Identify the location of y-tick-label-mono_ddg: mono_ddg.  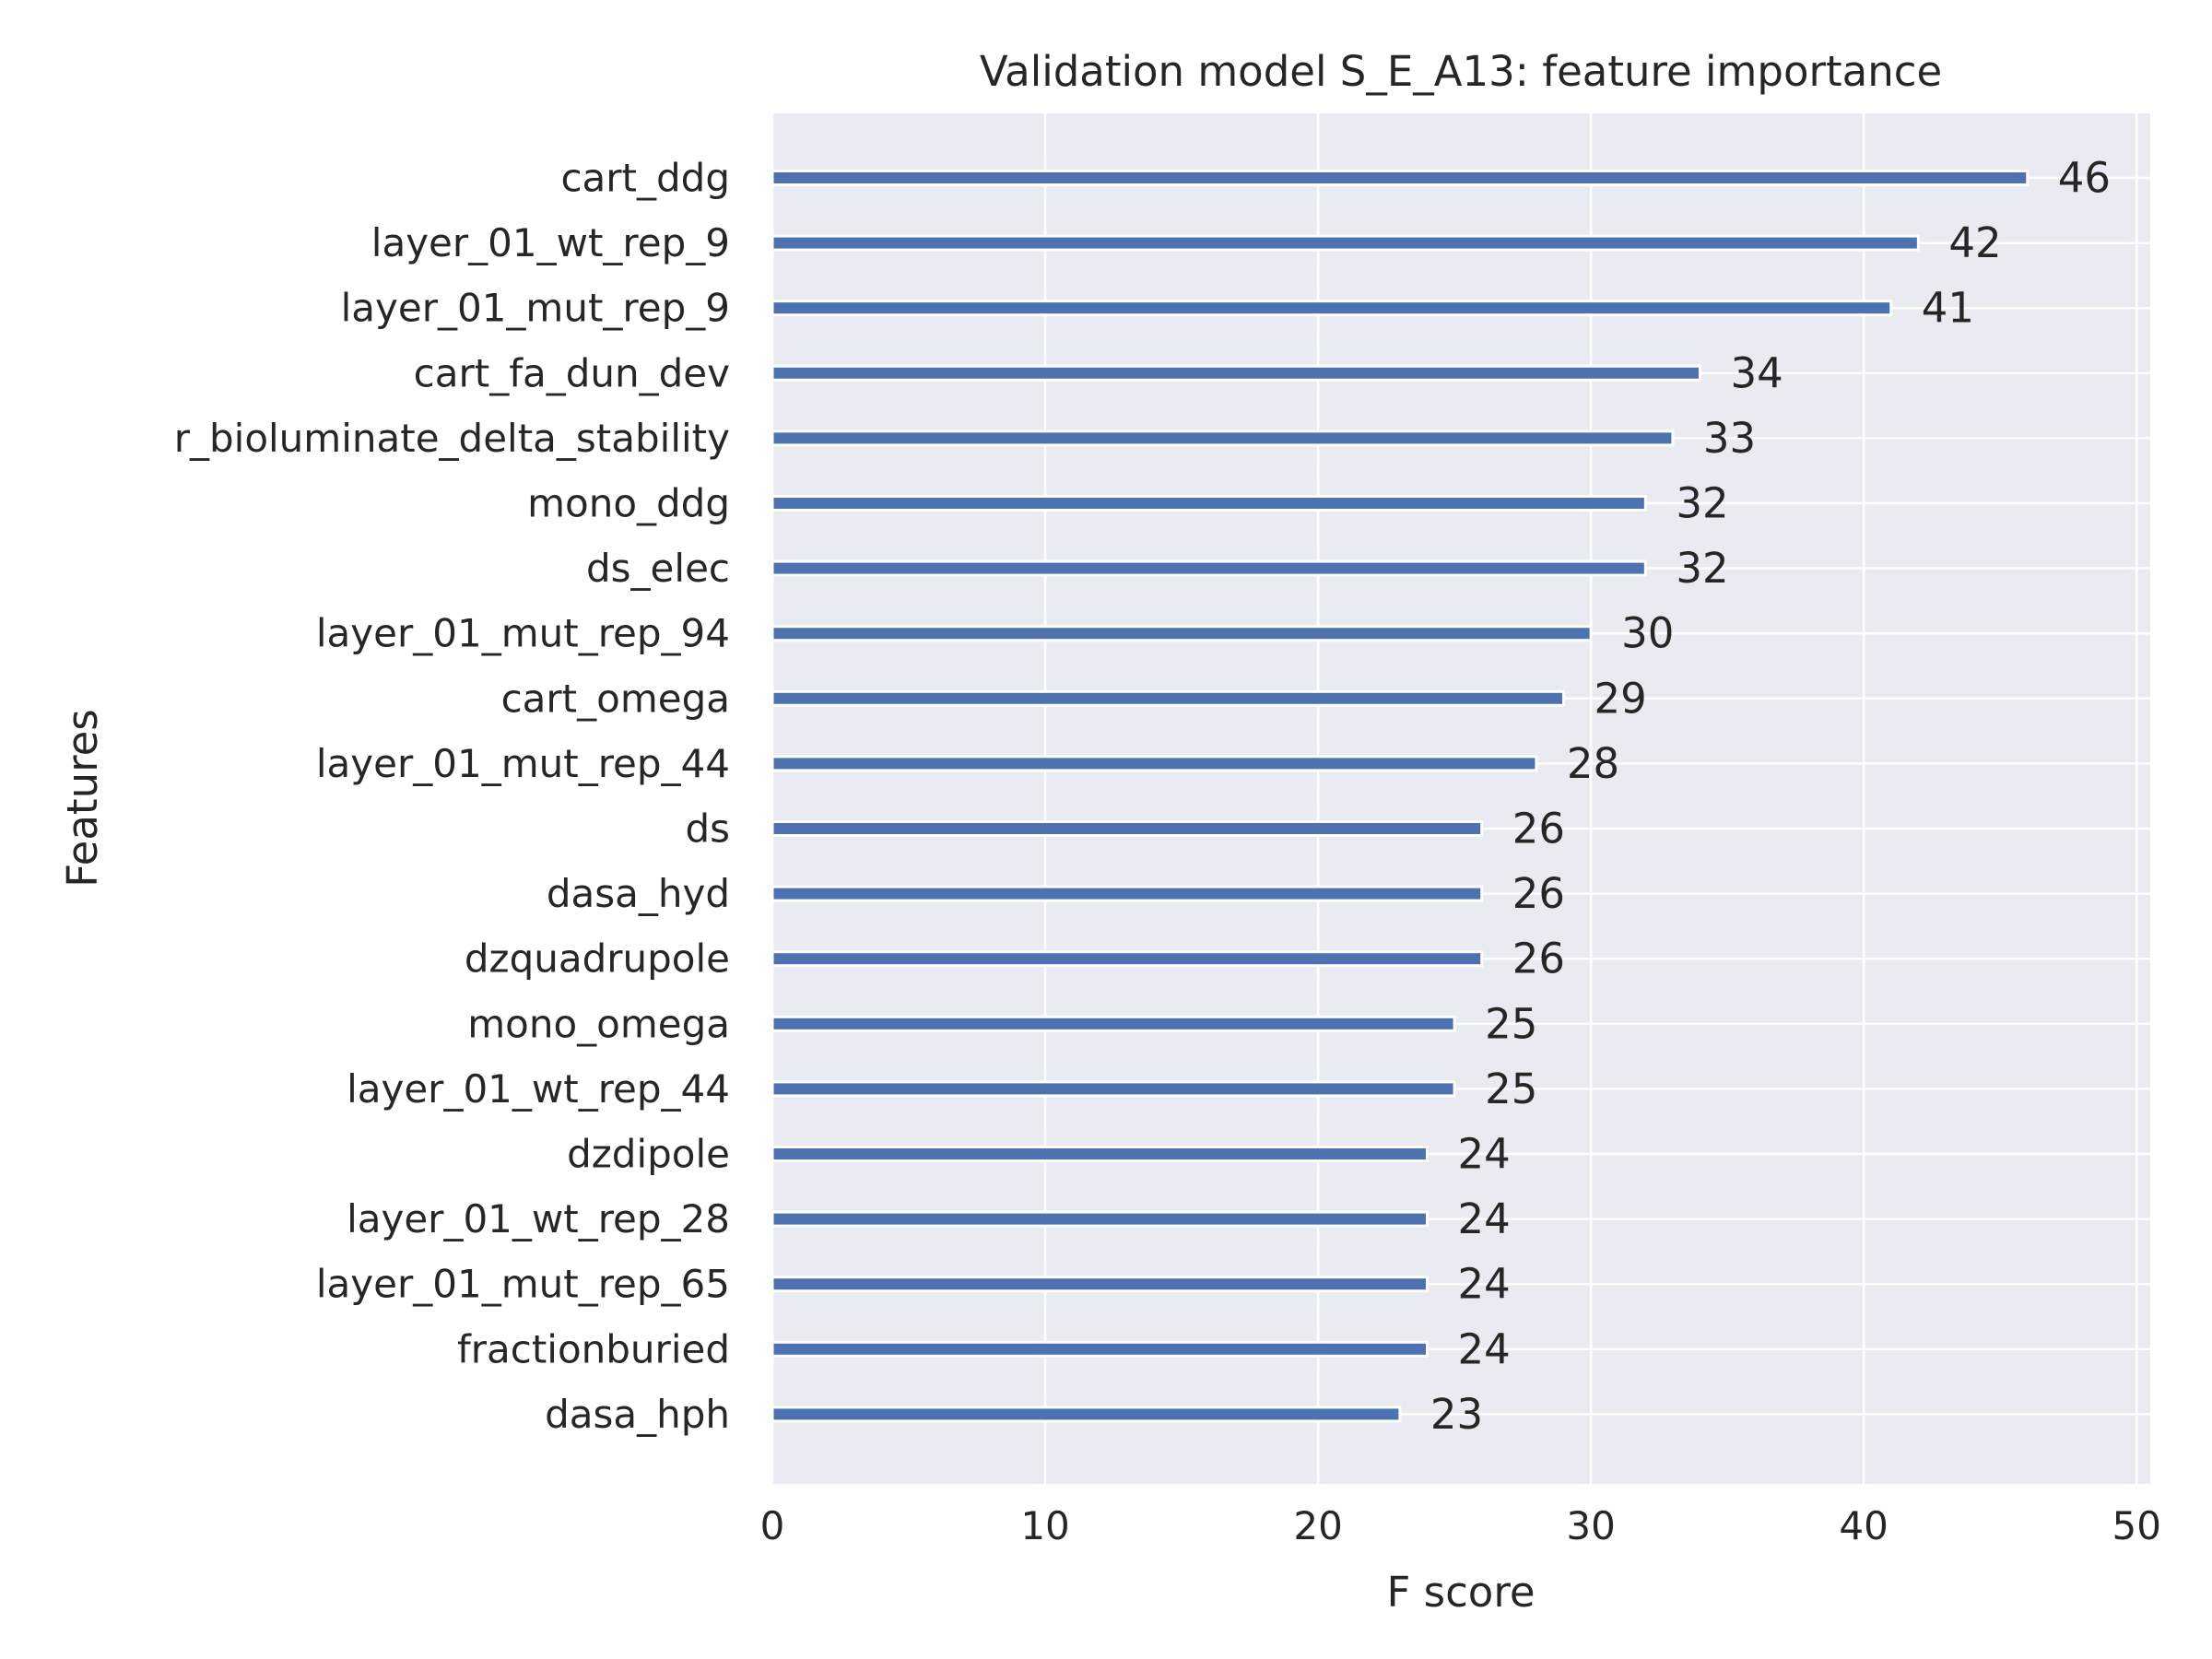
(628, 503).